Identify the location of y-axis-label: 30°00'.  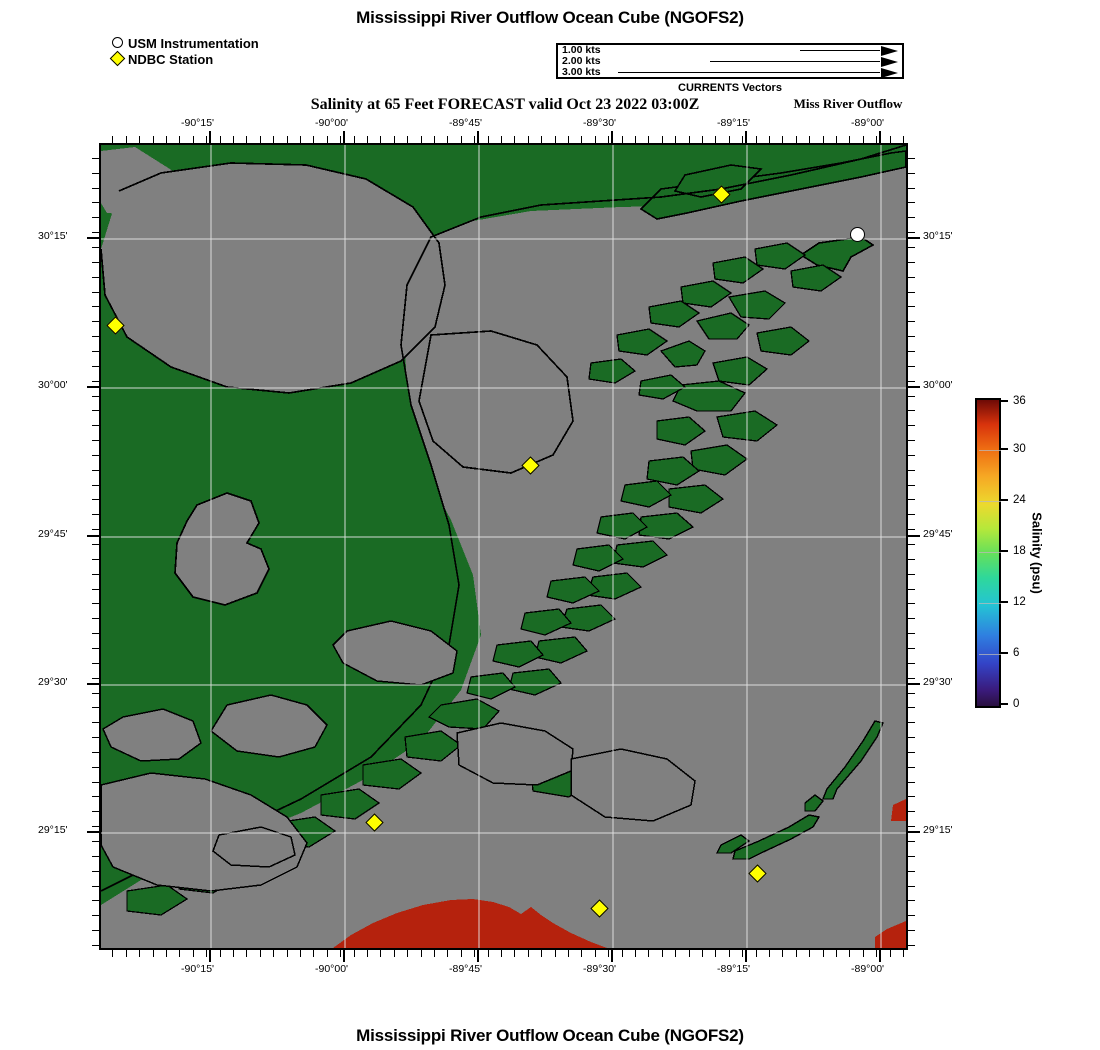
(938, 385).